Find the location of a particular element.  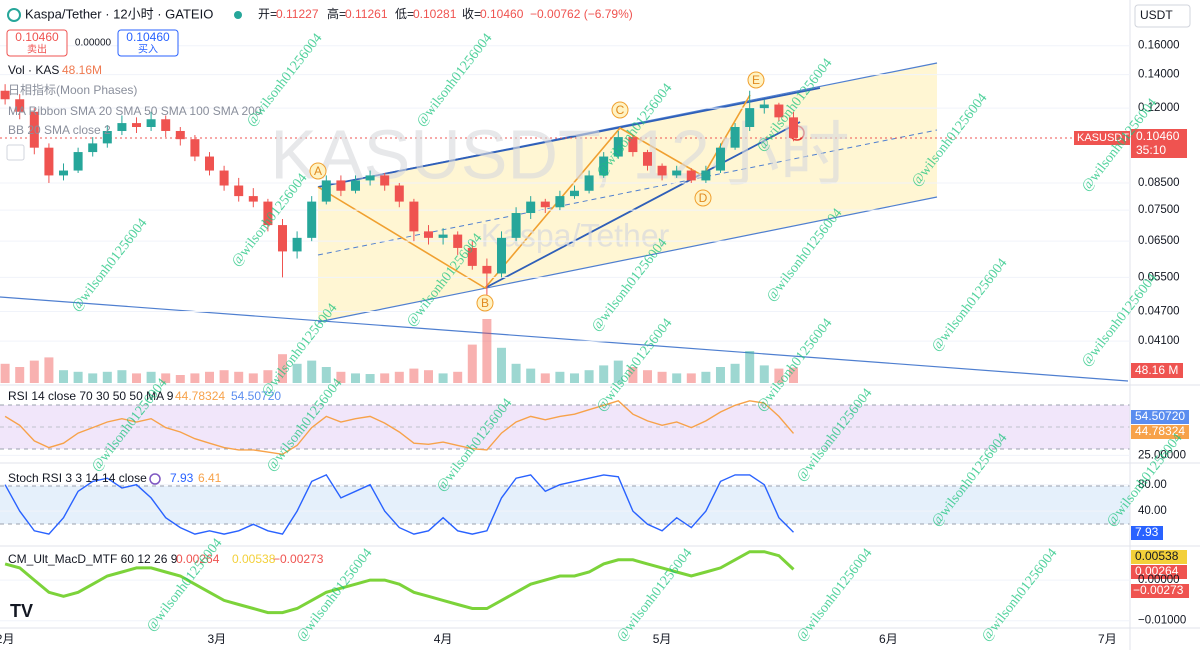

y-tick-label: 0.12000 is located at coordinates (1159, 108).